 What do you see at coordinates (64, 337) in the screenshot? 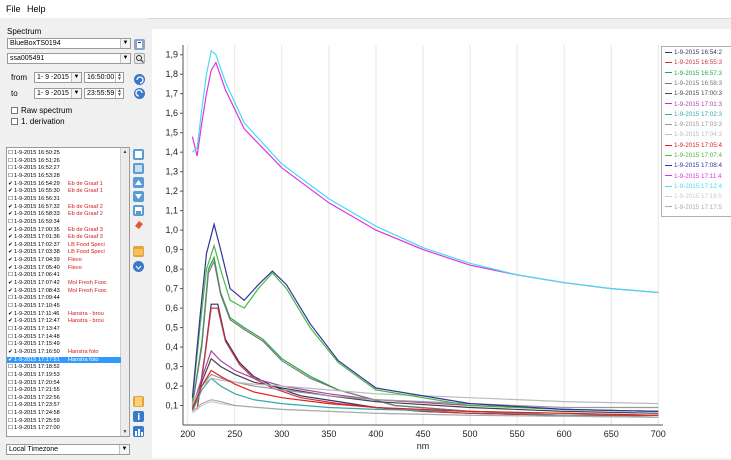
I see `list-item: ☐1-9-2015 17:14:48` at bounding box center [64, 337].